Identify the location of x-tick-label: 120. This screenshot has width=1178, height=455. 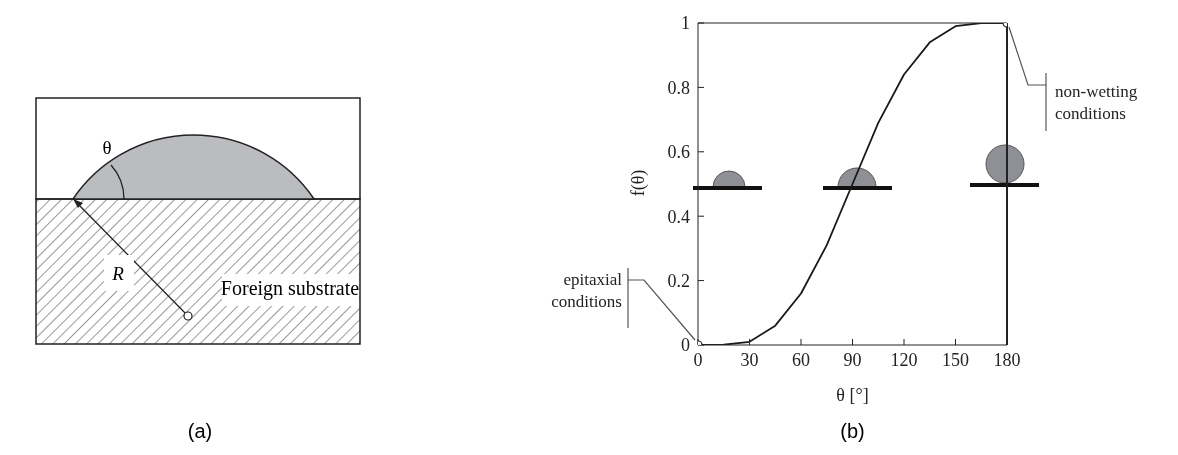
(904, 359).